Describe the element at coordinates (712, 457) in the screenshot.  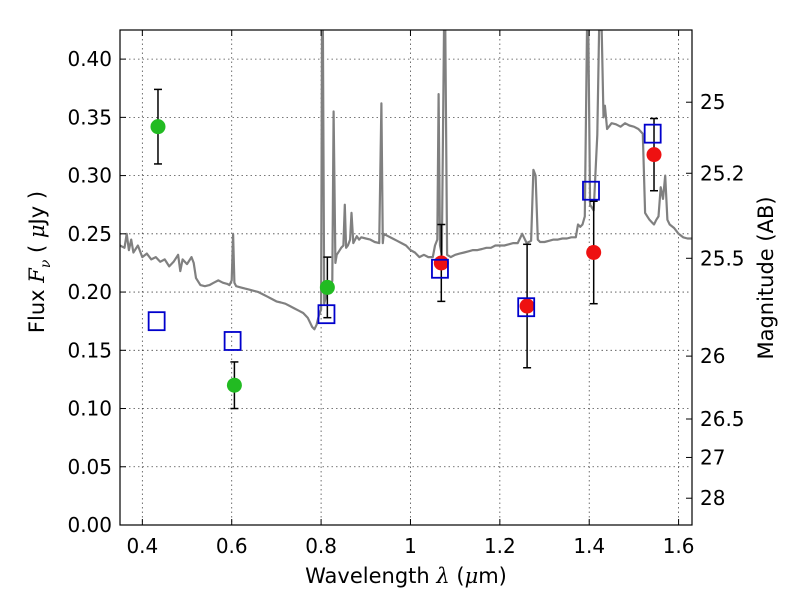
I see `y2-tick-label: 27` at that location.